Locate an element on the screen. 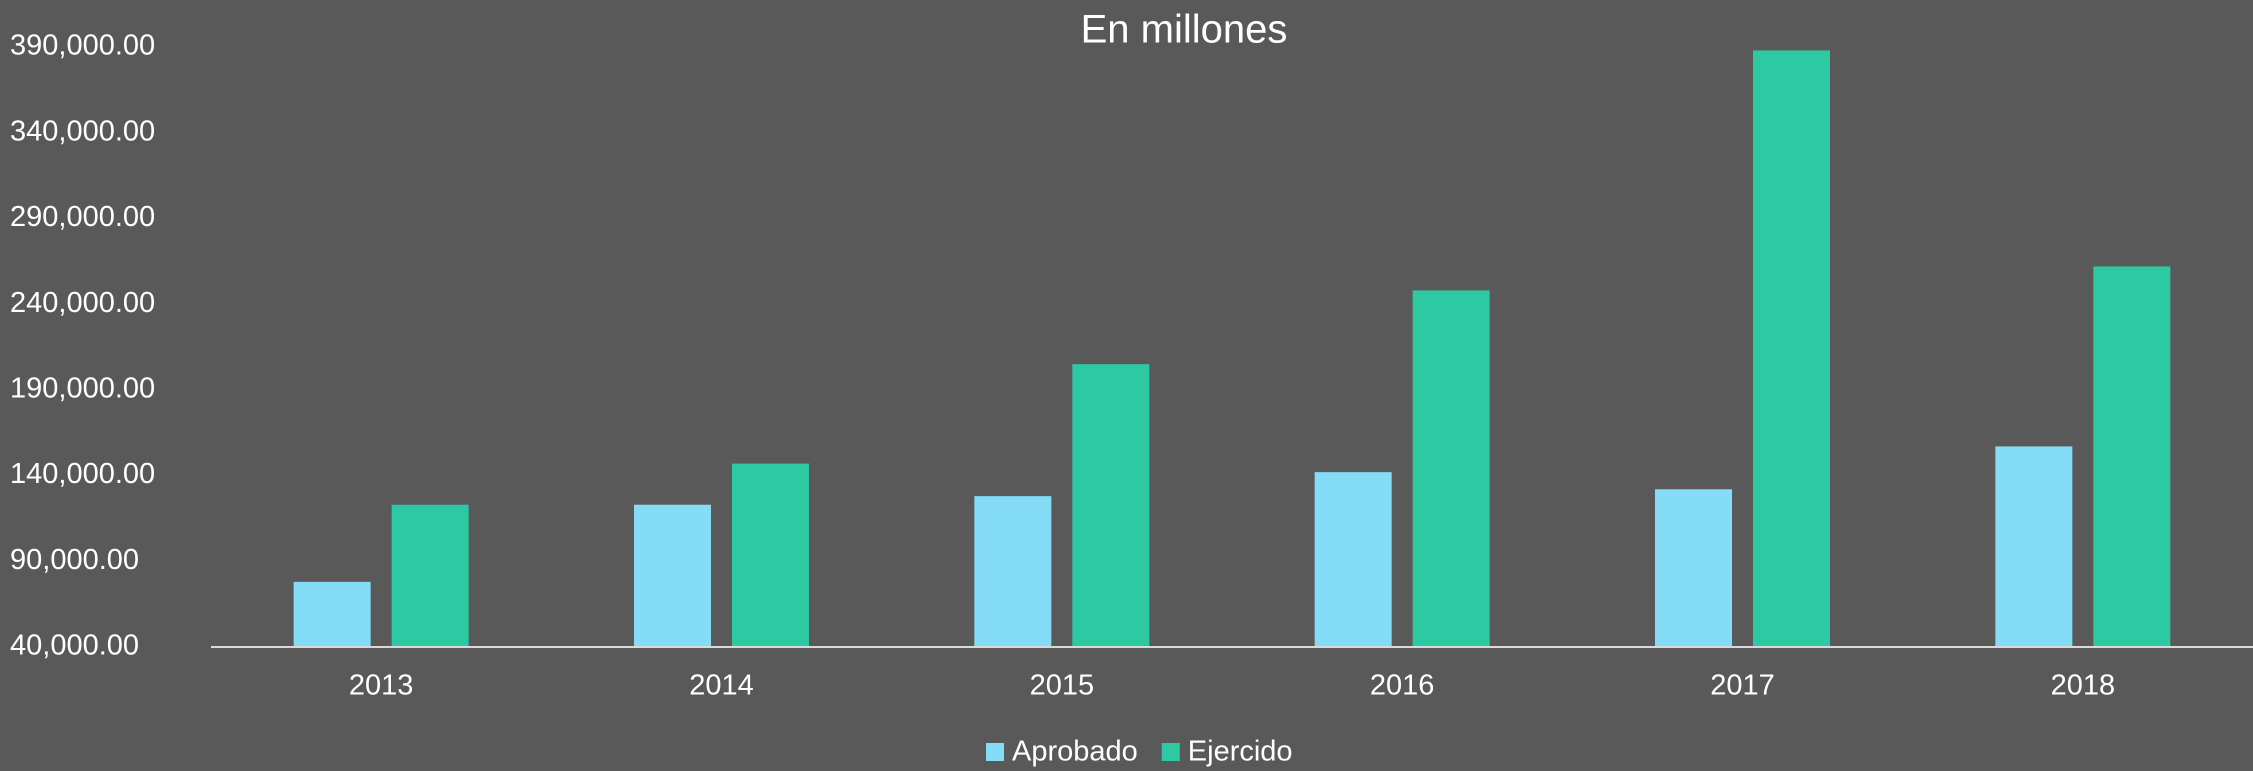 The image size is (2253, 771). y-tick-label: 40,000.00 is located at coordinates (74, 646).